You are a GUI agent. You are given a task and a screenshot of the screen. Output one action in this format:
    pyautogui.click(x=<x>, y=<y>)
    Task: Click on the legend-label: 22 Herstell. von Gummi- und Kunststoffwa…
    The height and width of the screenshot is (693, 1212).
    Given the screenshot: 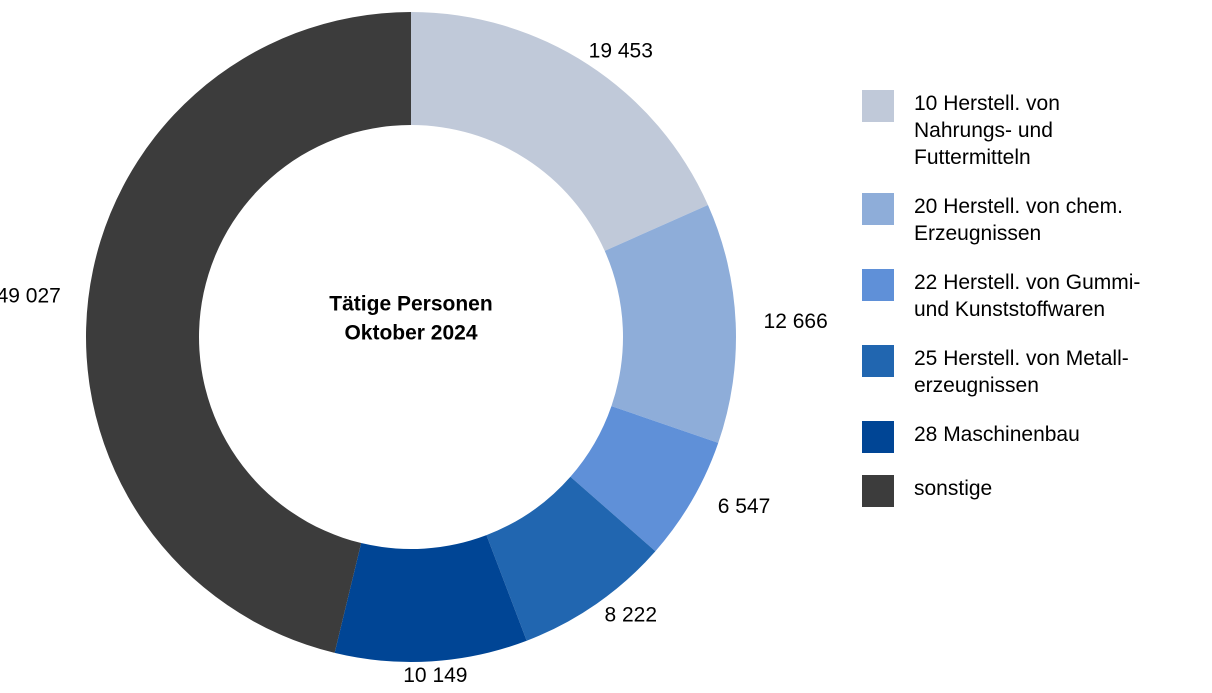 What is the action you would take?
    pyautogui.click(x=1027, y=296)
    